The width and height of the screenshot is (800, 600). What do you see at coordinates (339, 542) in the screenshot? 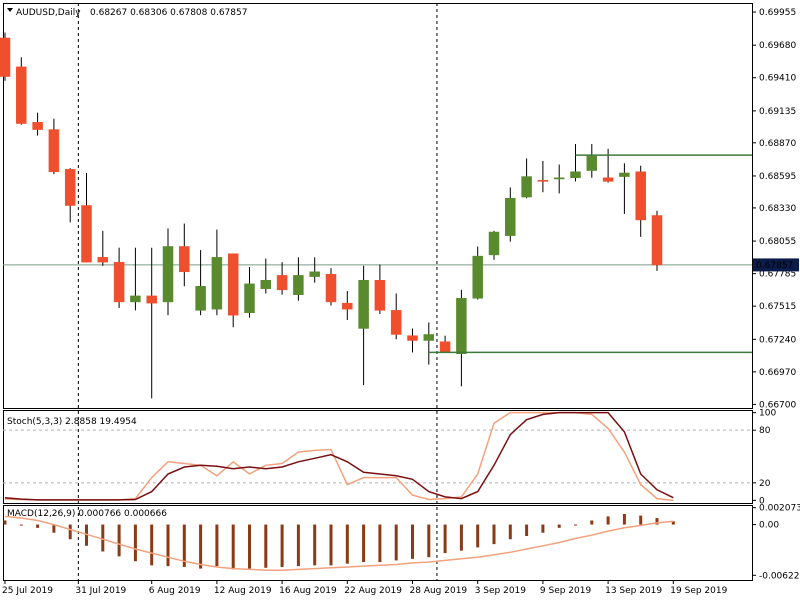
I see `macd-indicator` at bounding box center [339, 542].